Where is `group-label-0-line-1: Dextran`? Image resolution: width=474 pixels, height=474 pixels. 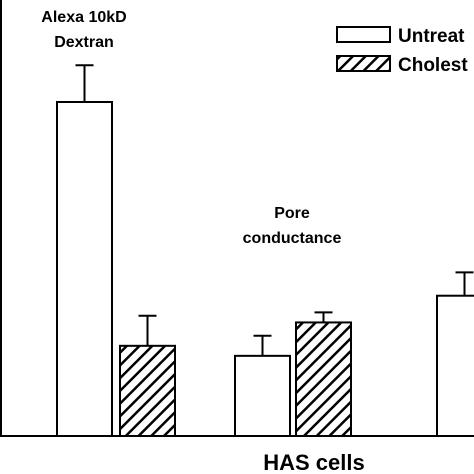
group-label-0-line-1: Dextran is located at coordinates (84, 42).